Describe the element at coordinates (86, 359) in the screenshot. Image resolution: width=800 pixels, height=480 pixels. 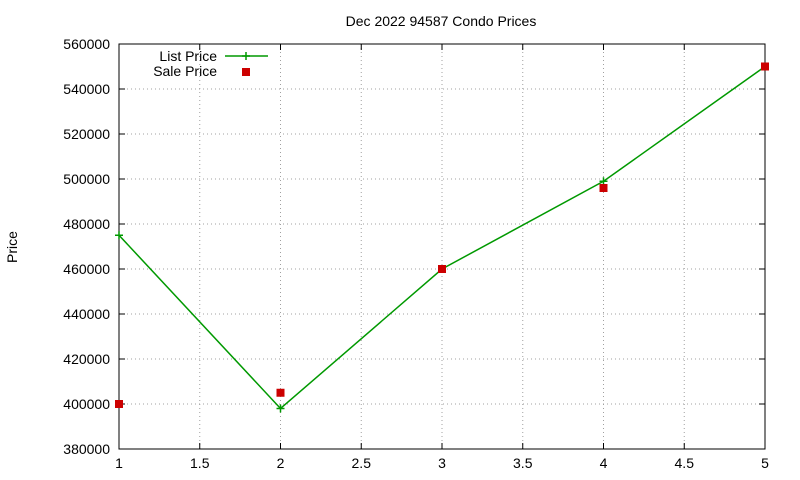
I see `y-tick-label: 420000` at that location.